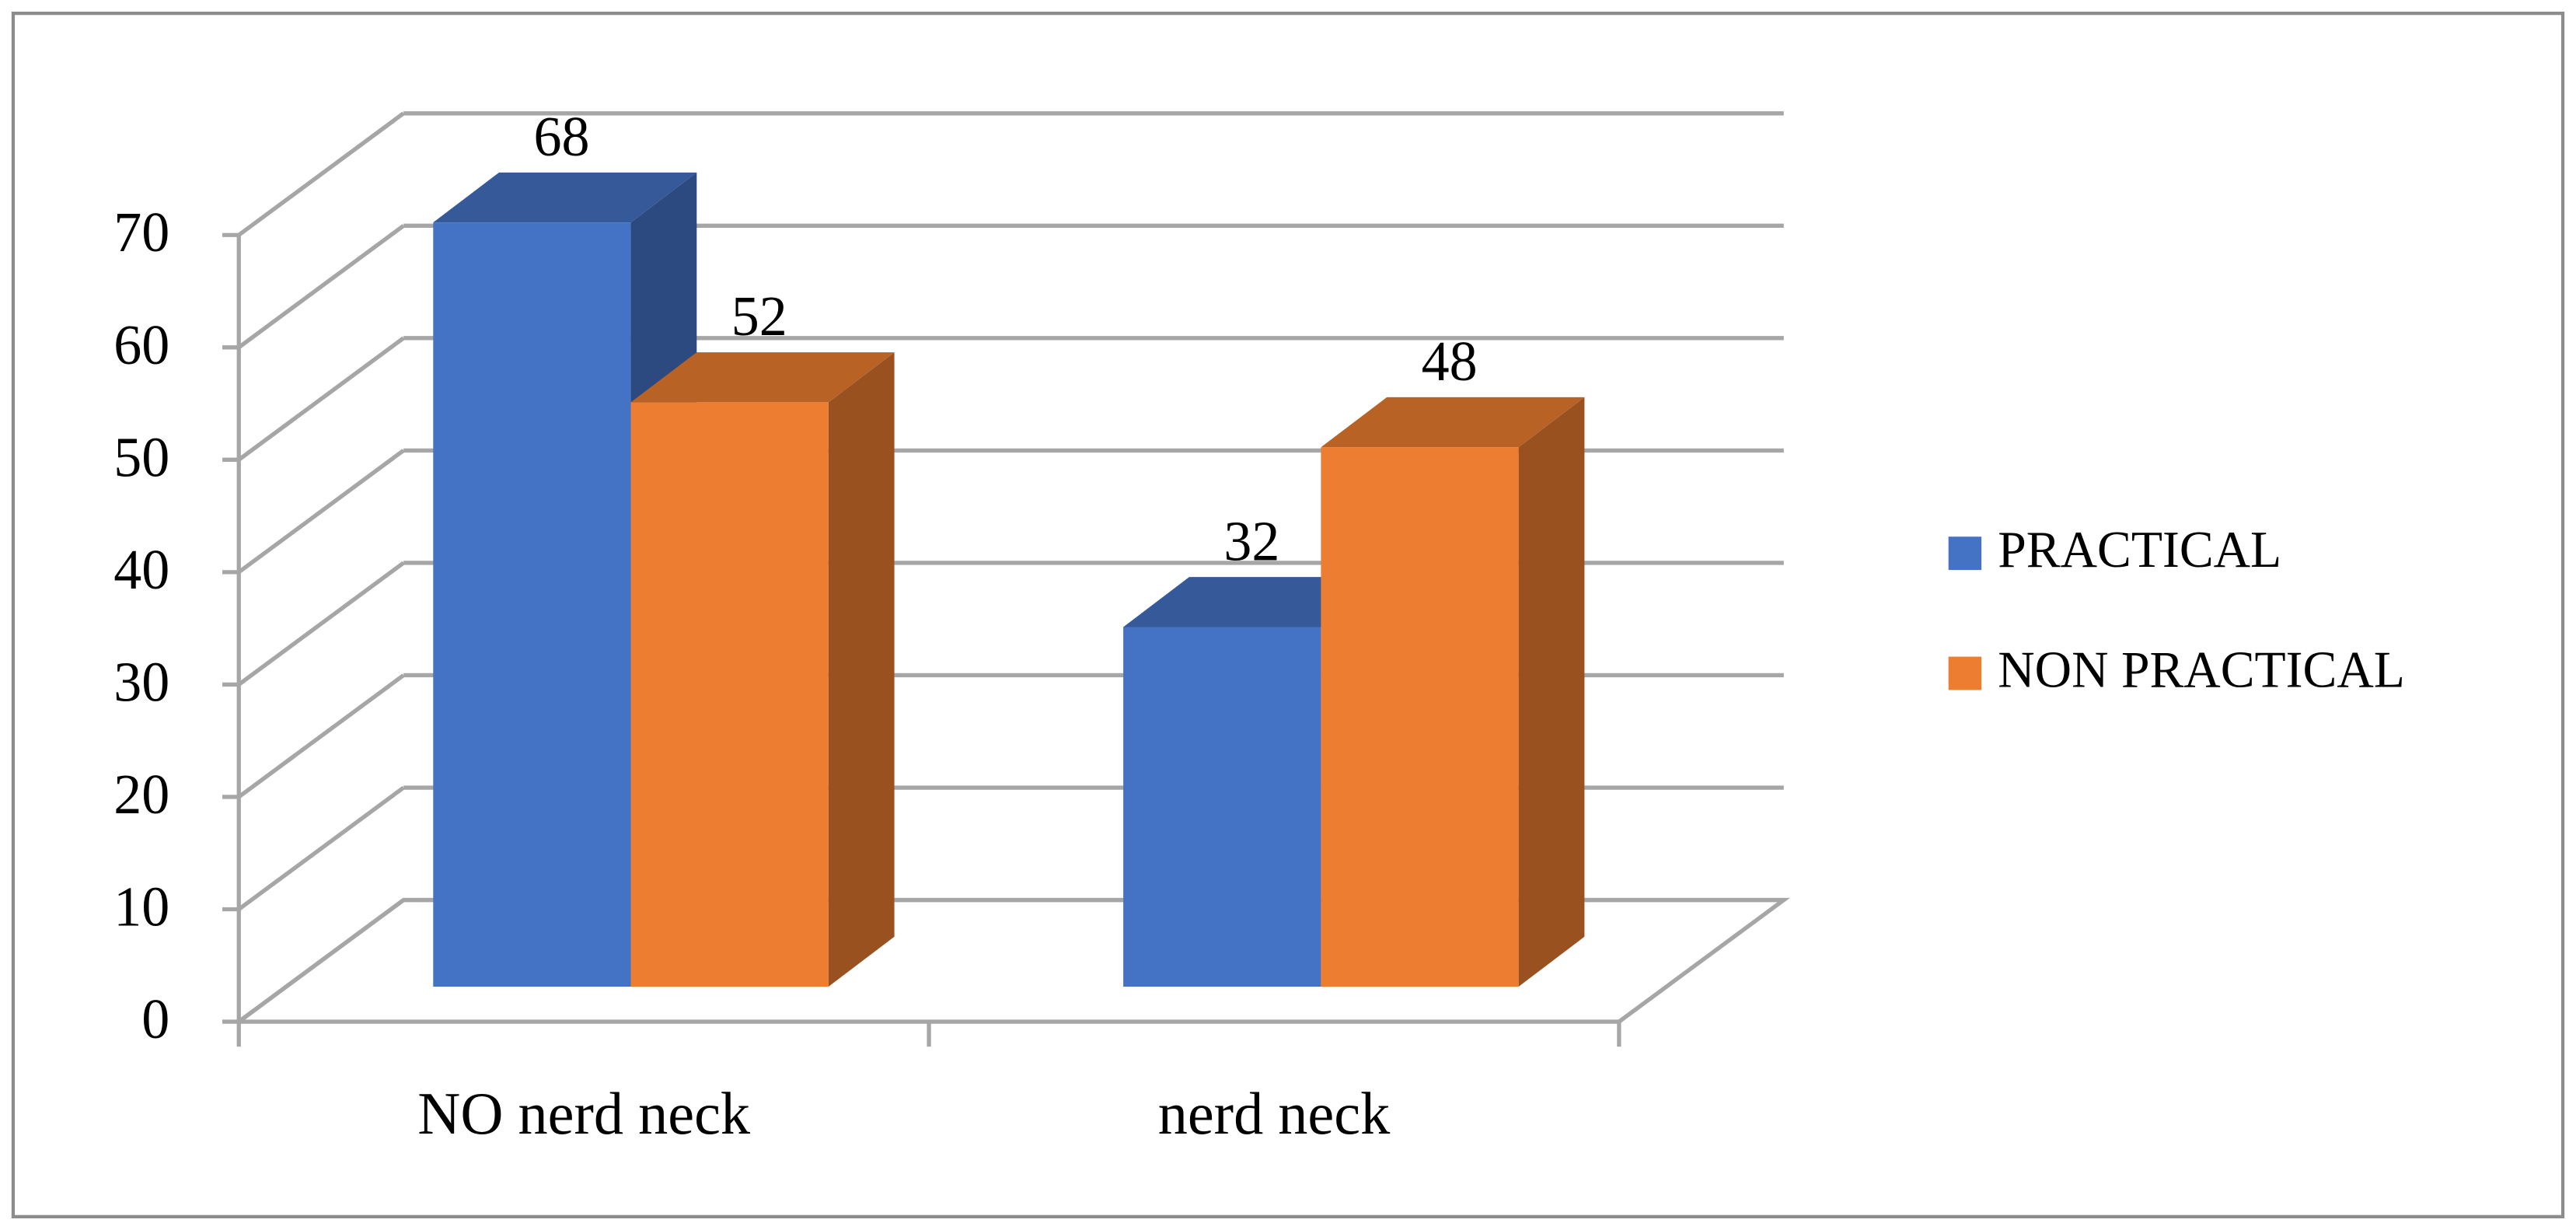  What do you see at coordinates (141, 344) in the screenshot?
I see `y-tick-label: 60` at bounding box center [141, 344].